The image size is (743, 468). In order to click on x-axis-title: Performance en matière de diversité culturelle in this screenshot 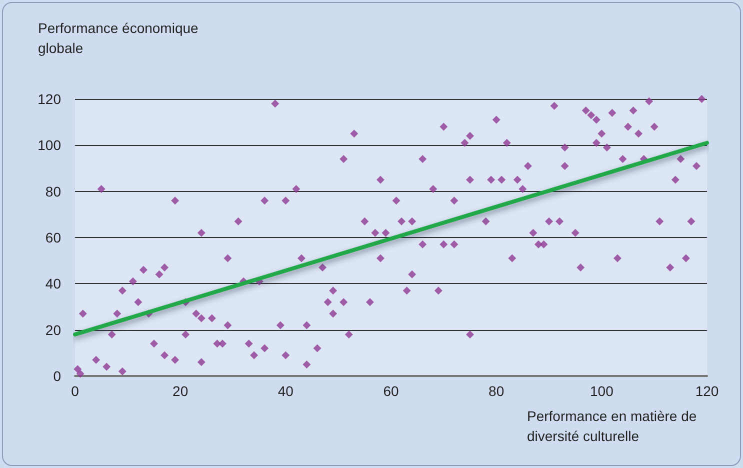, I will do `click(614, 426)`.